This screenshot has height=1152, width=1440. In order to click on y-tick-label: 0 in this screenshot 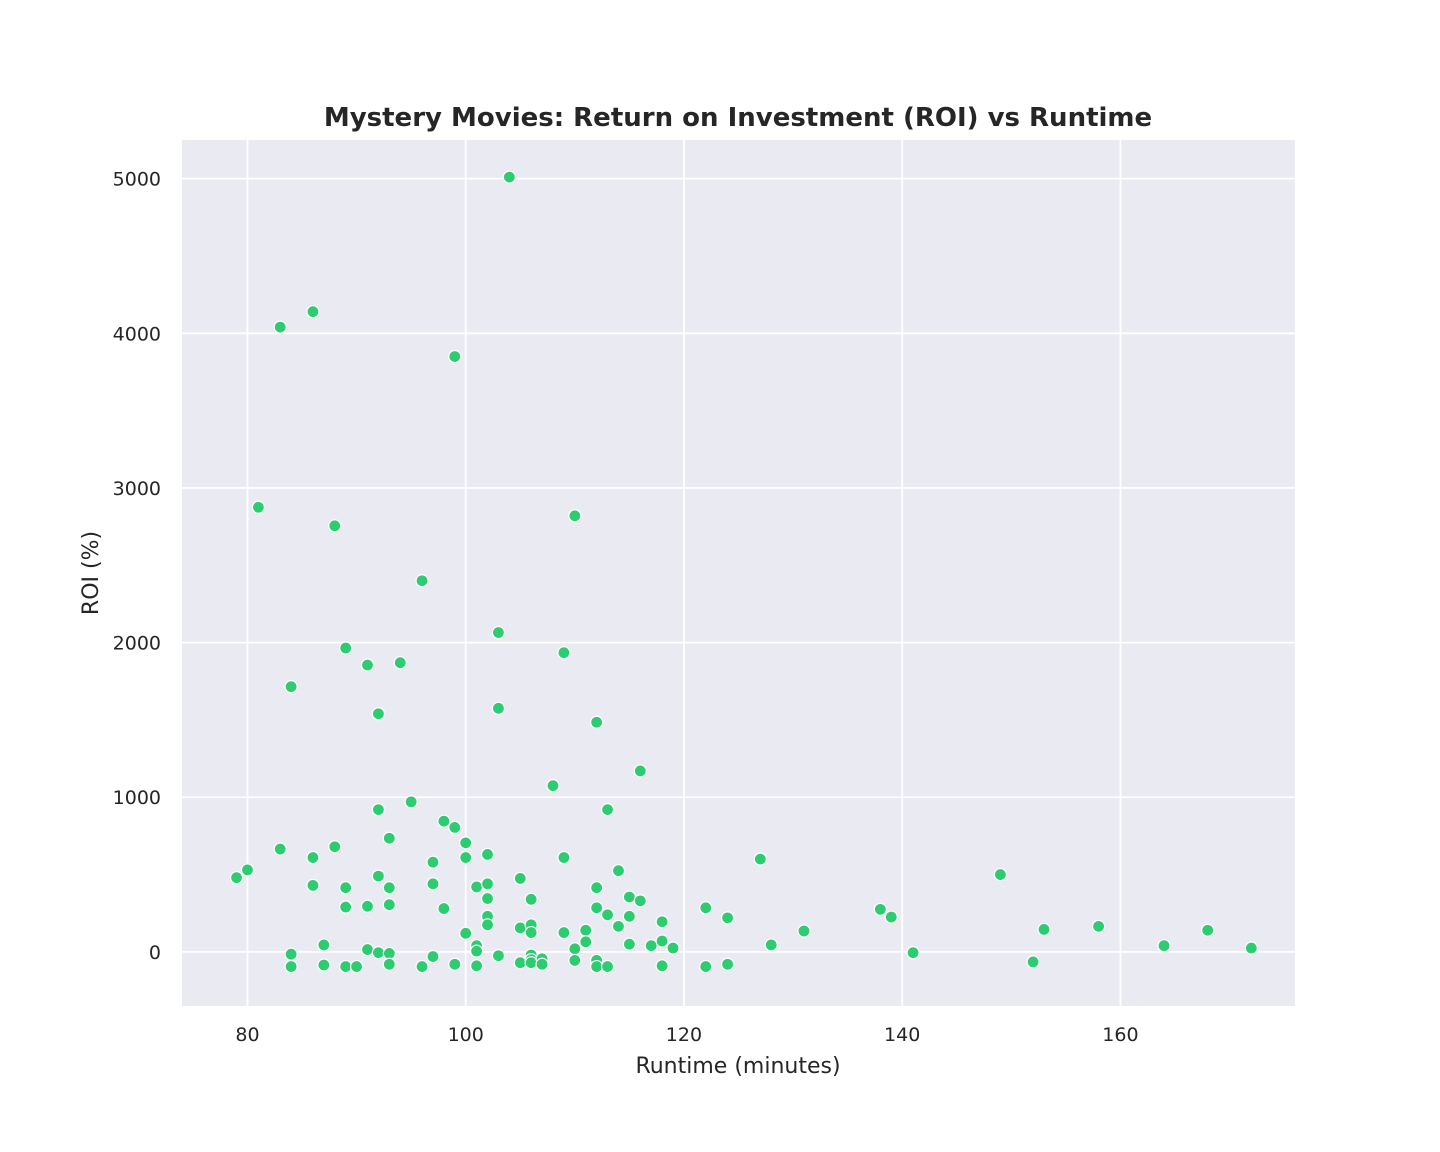, I will do `click(155, 953)`.